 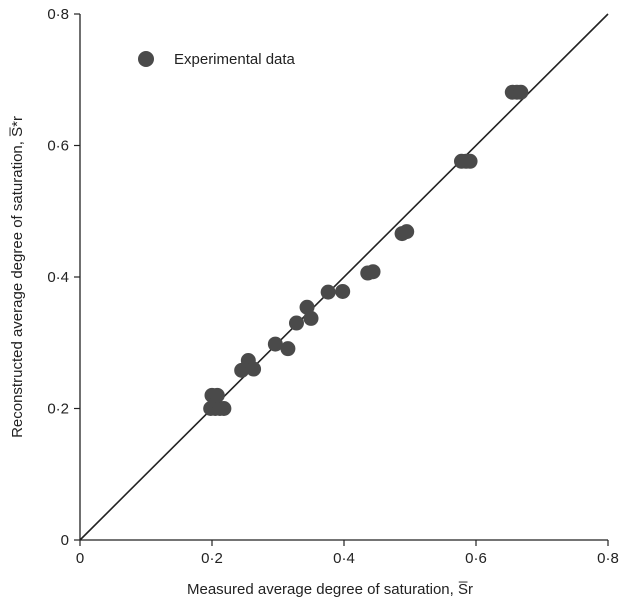 What do you see at coordinates (58, 146) in the screenshot?
I see `y-tick-label: 0·6` at bounding box center [58, 146].